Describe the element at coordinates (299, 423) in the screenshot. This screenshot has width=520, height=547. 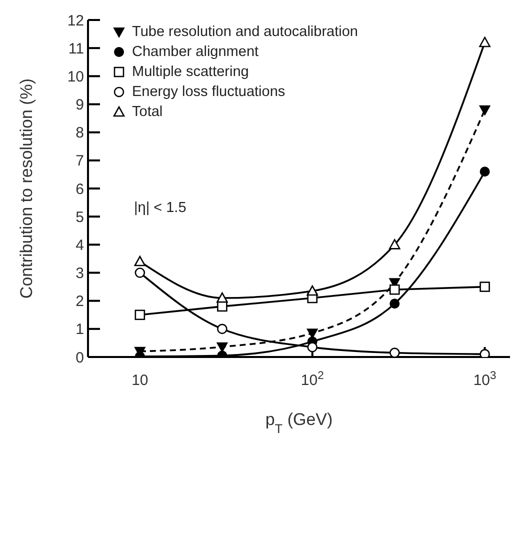
I see `x-axis-title: p$_{T}$ (GeV)` at that location.